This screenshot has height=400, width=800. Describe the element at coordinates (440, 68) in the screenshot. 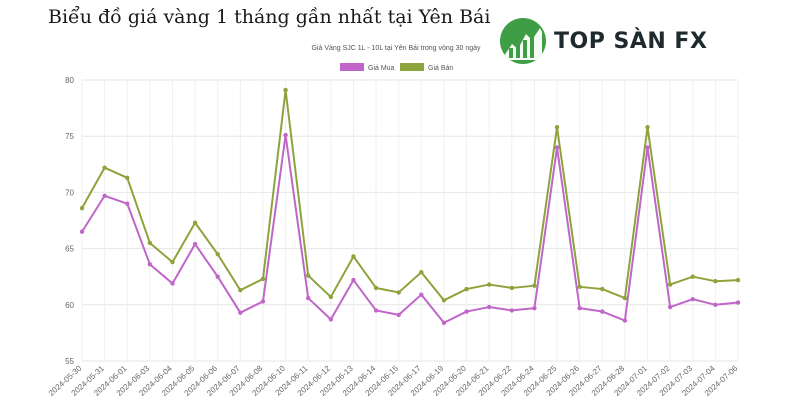

I see `legend-label: Giá Bán` at that location.